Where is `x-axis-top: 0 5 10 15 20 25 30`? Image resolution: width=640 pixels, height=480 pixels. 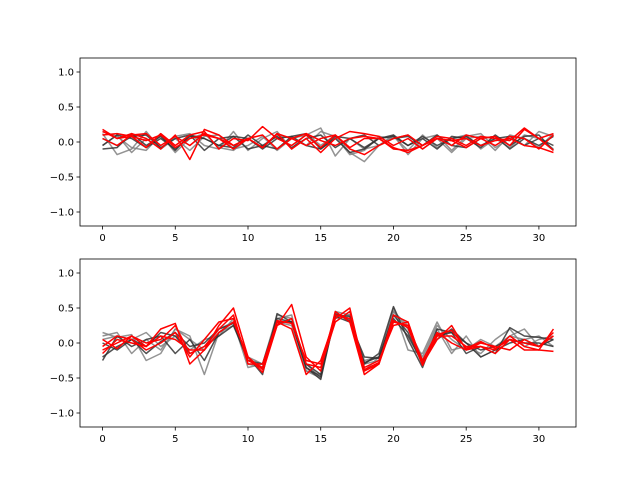 x-axis-top: 0 5 10 15 20 25 30 is located at coordinates (322, 235).